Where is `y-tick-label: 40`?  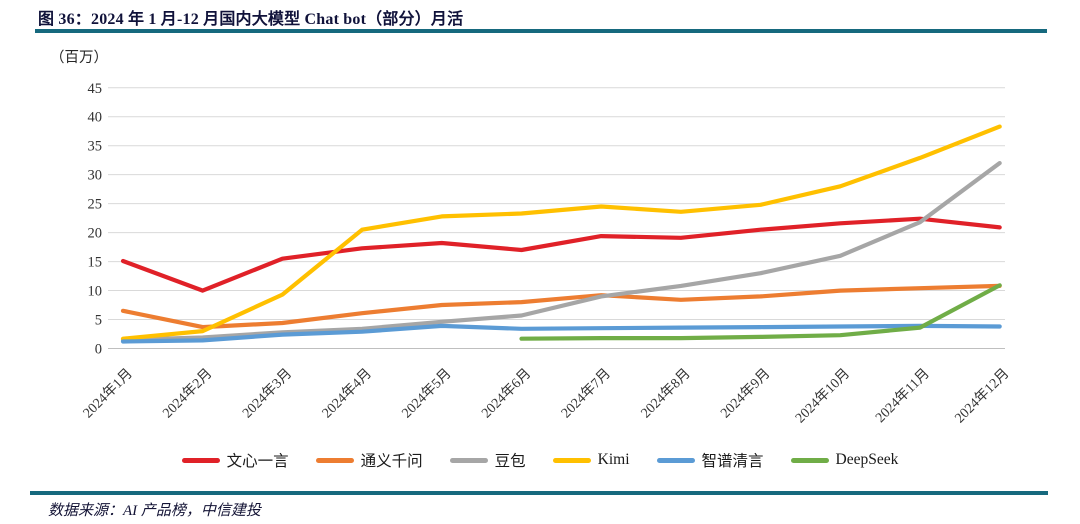 y-tick-label: 40 is located at coordinates (95, 118).